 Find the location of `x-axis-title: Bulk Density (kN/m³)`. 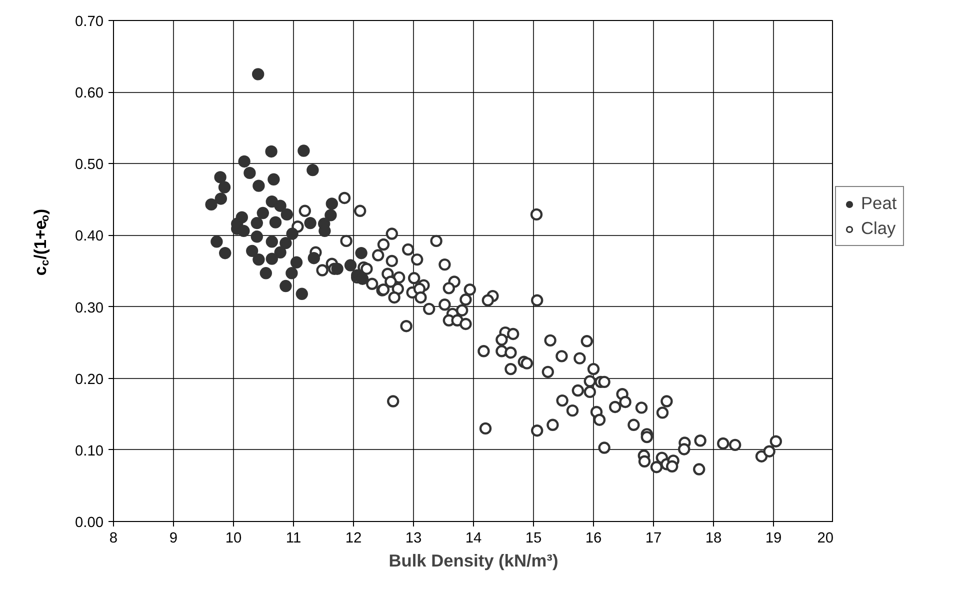

x-axis-title: Bulk Density (kN/m³) is located at coordinates (473, 560).